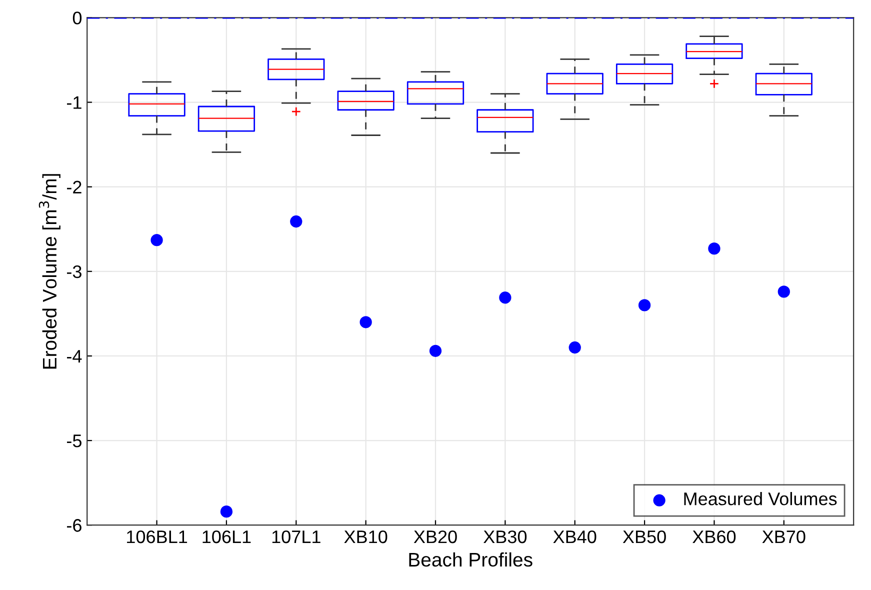  What do you see at coordinates (470, 559) in the screenshot?
I see `x-axis-title: Beach Profiles` at bounding box center [470, 559].